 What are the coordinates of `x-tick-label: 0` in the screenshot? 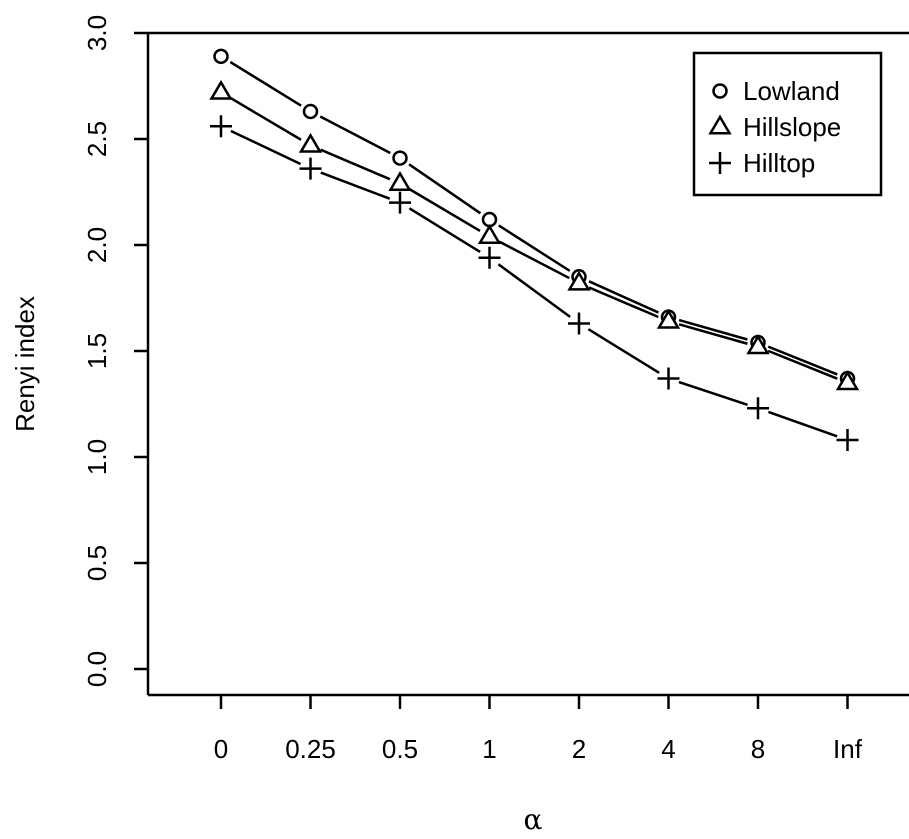 It's located at (221, 749).